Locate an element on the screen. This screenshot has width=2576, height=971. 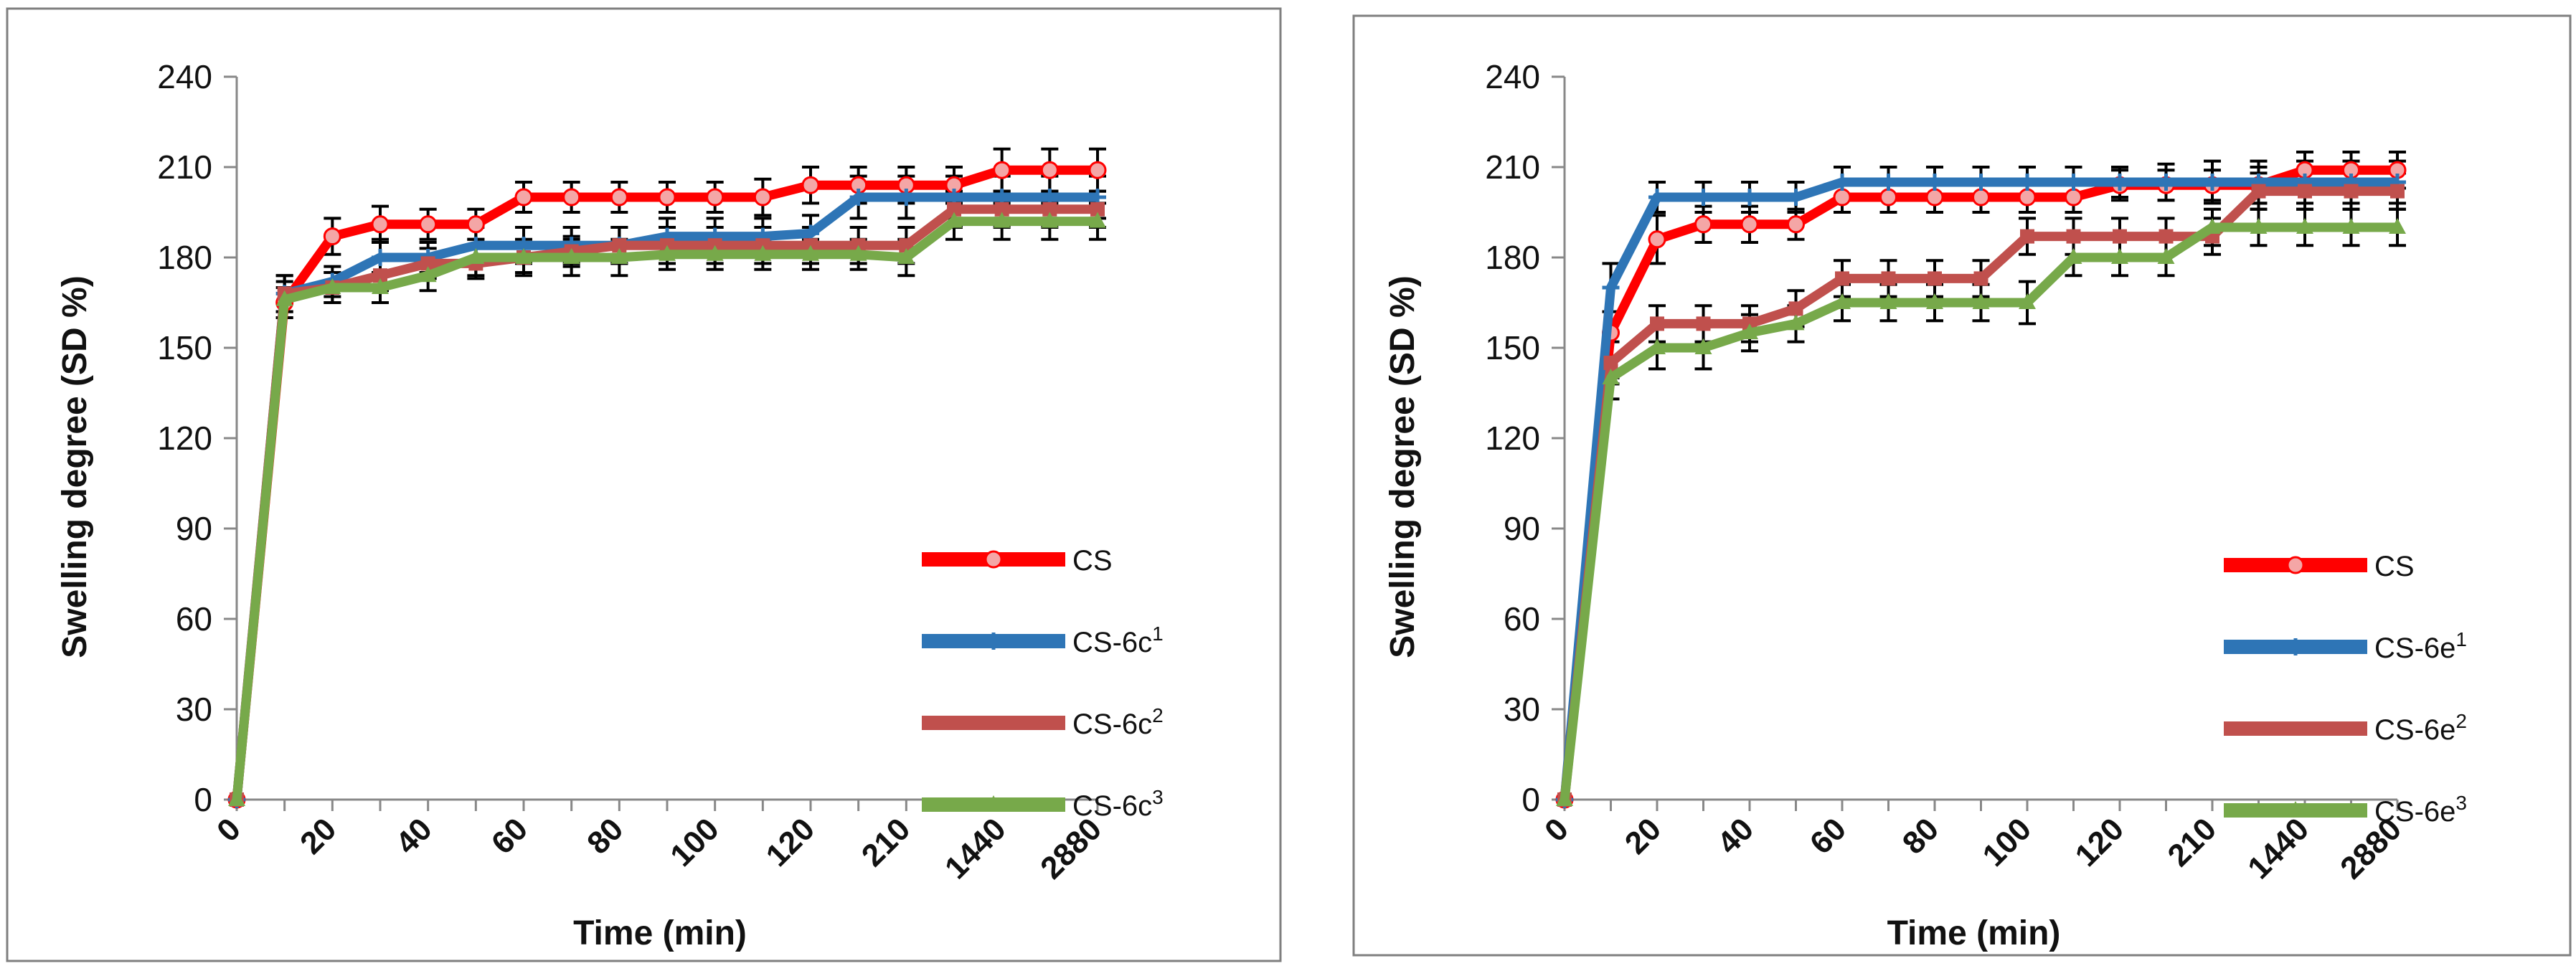
left-legend-label: CS-6c3 is located at coordinates (1118, 804).